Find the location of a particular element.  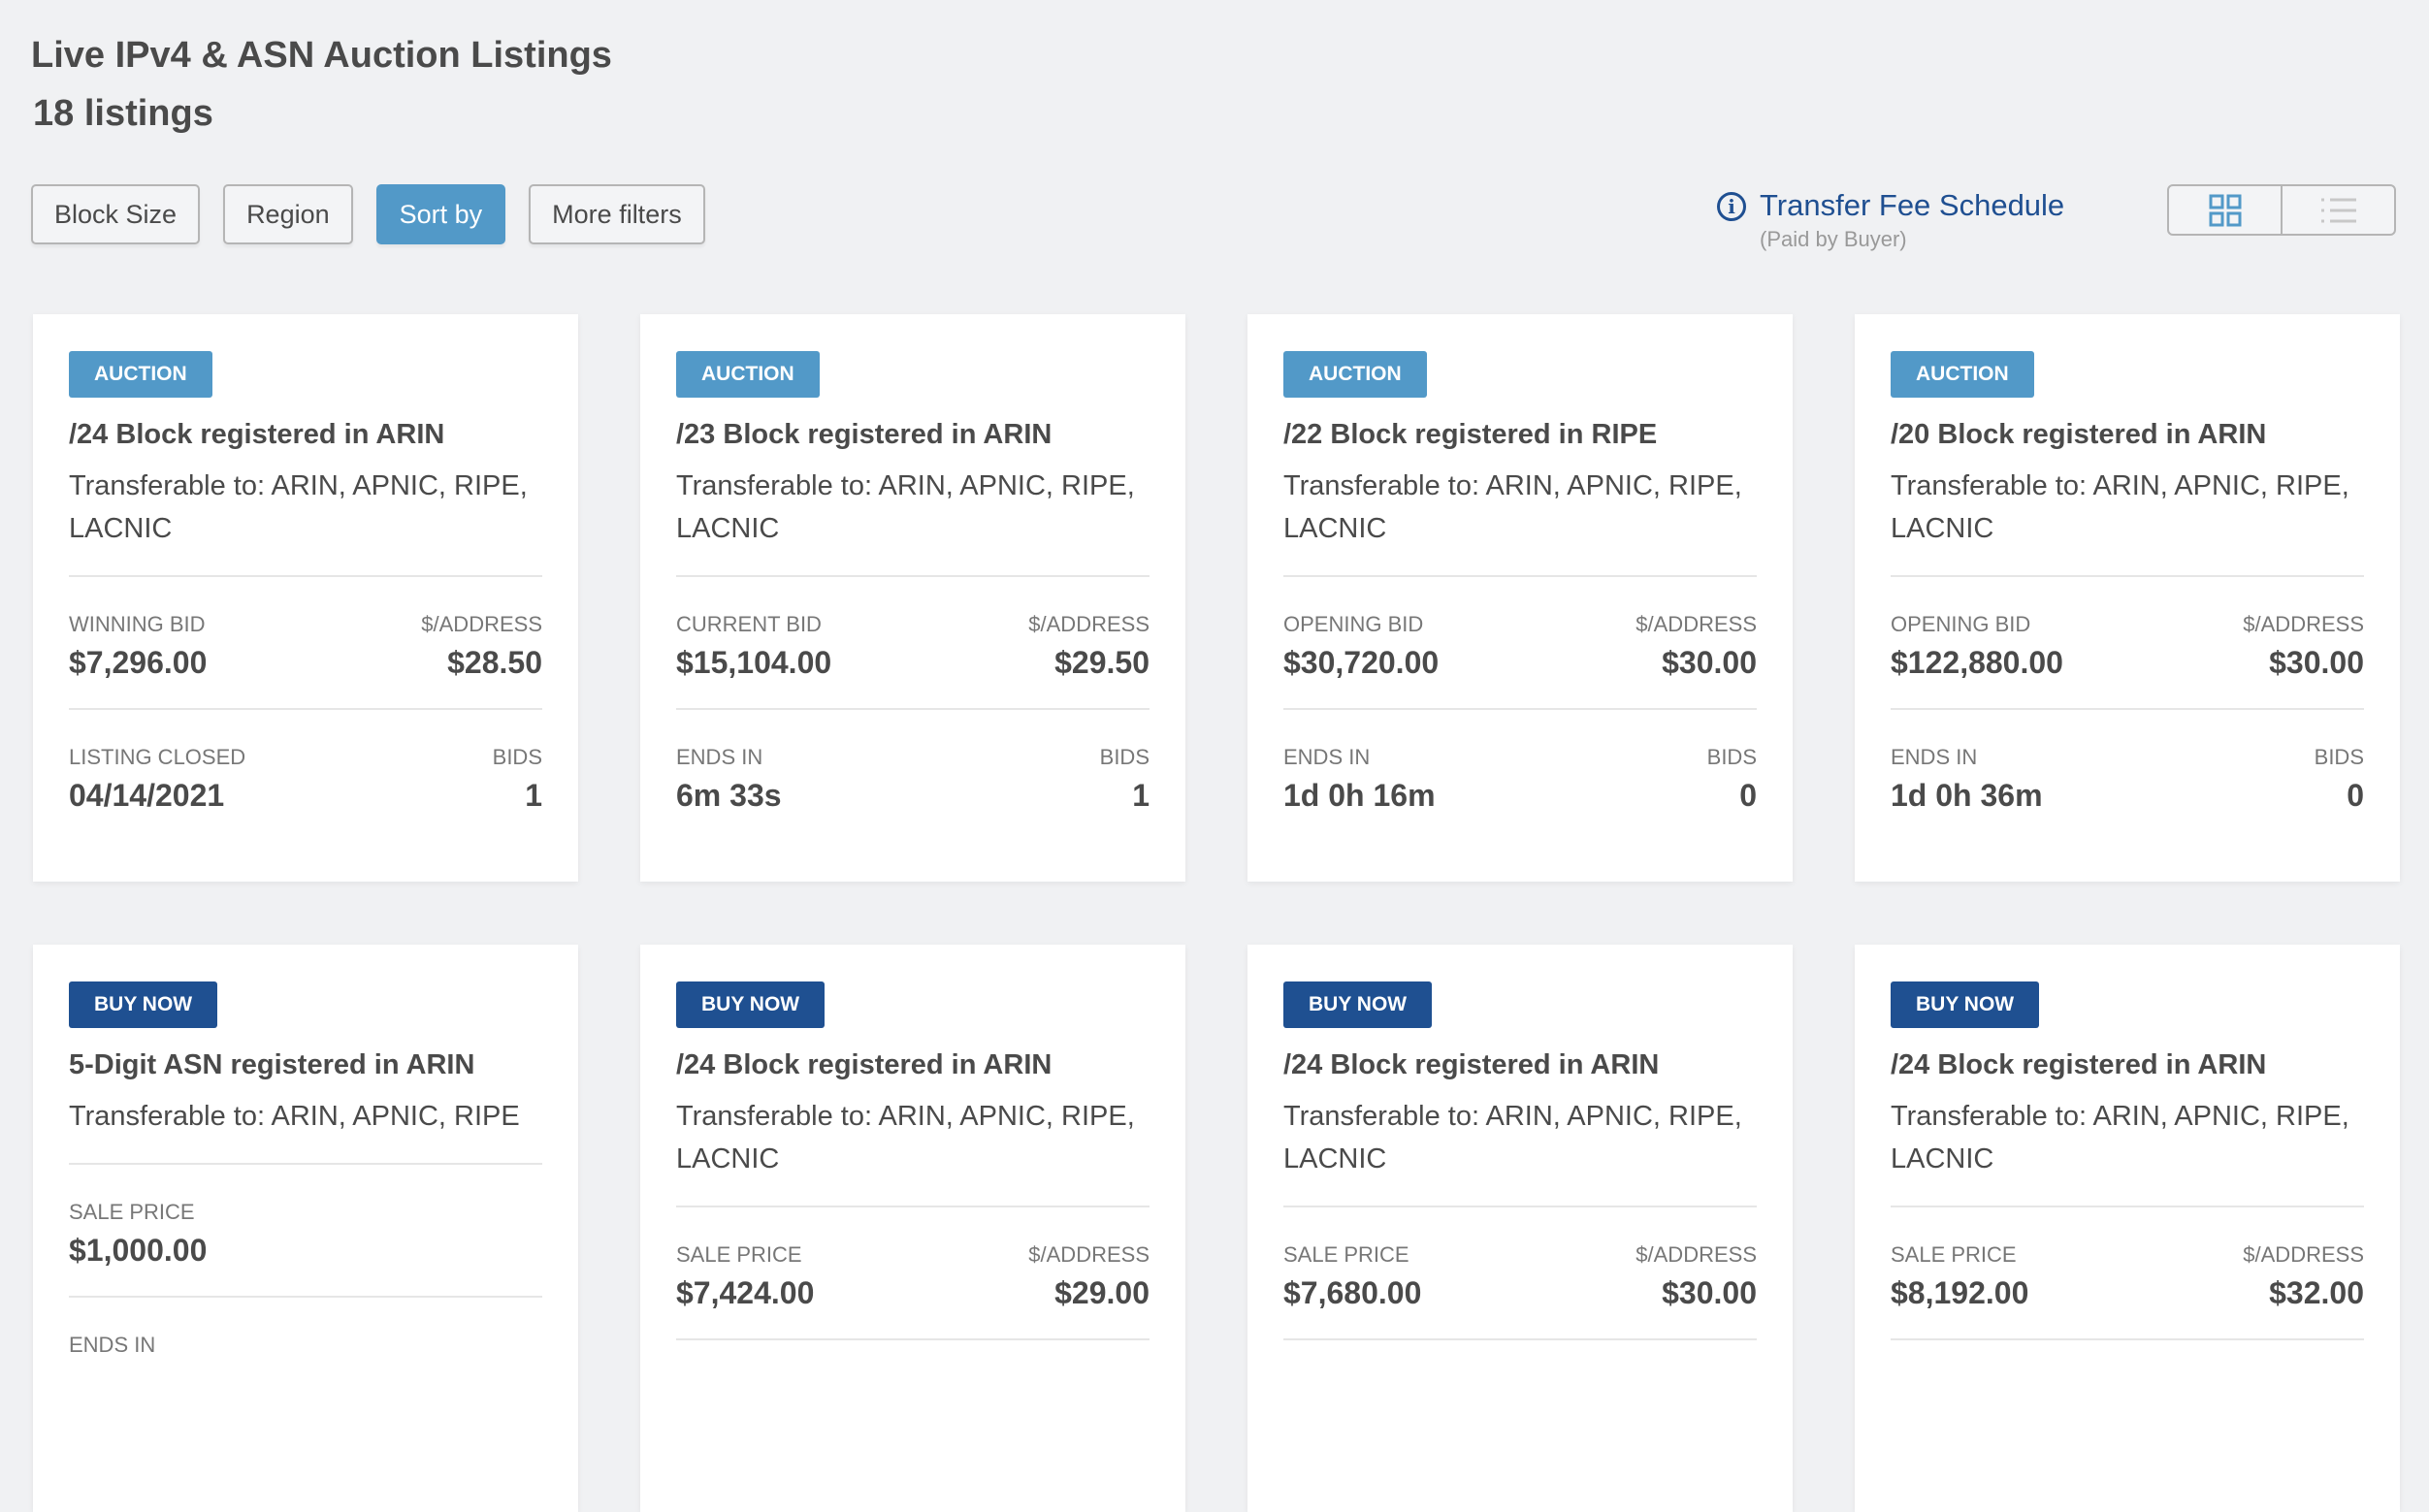

status-value: 1d 0h 36m is located at coordinates (1967, 795).